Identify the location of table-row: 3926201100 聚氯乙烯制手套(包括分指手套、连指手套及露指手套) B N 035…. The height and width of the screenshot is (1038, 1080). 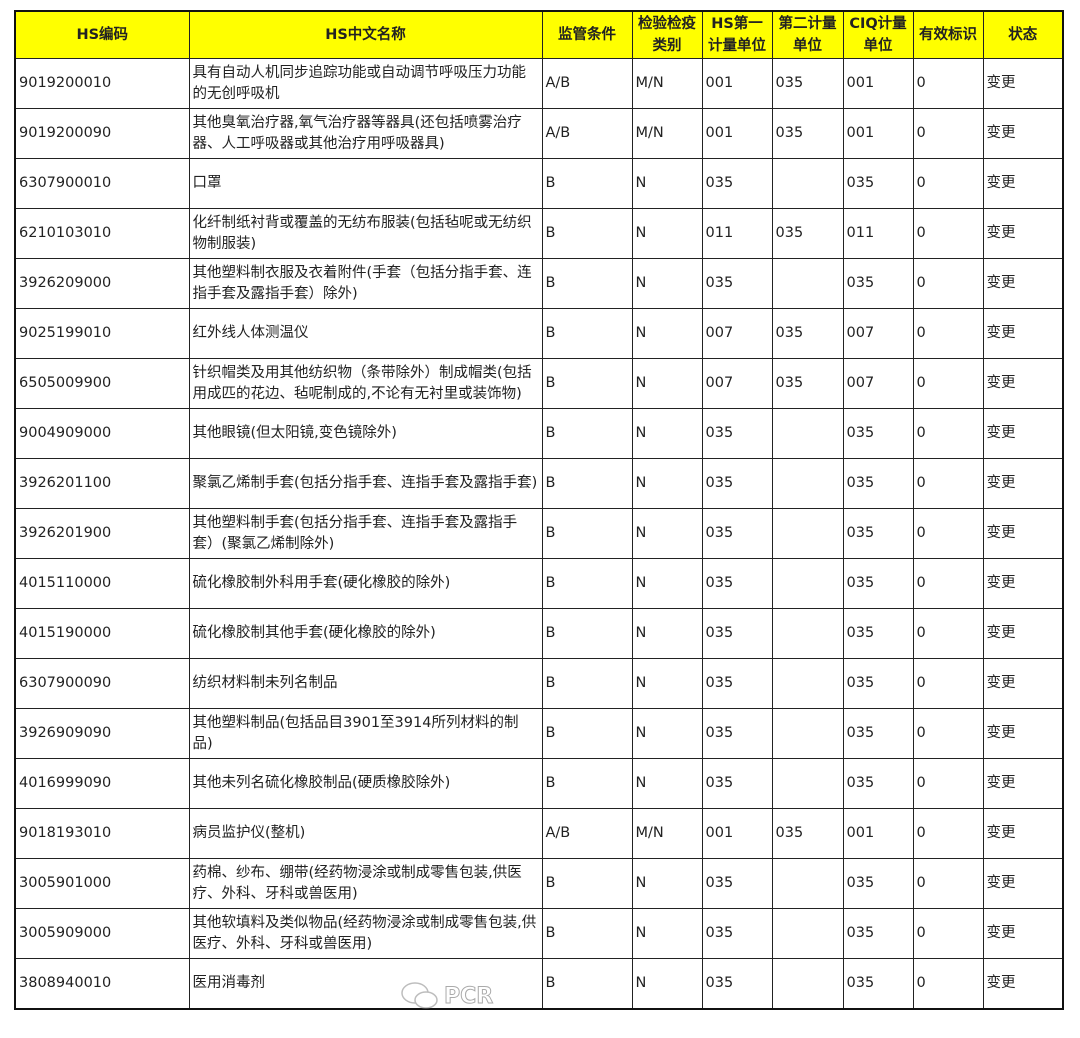
(539, 483).